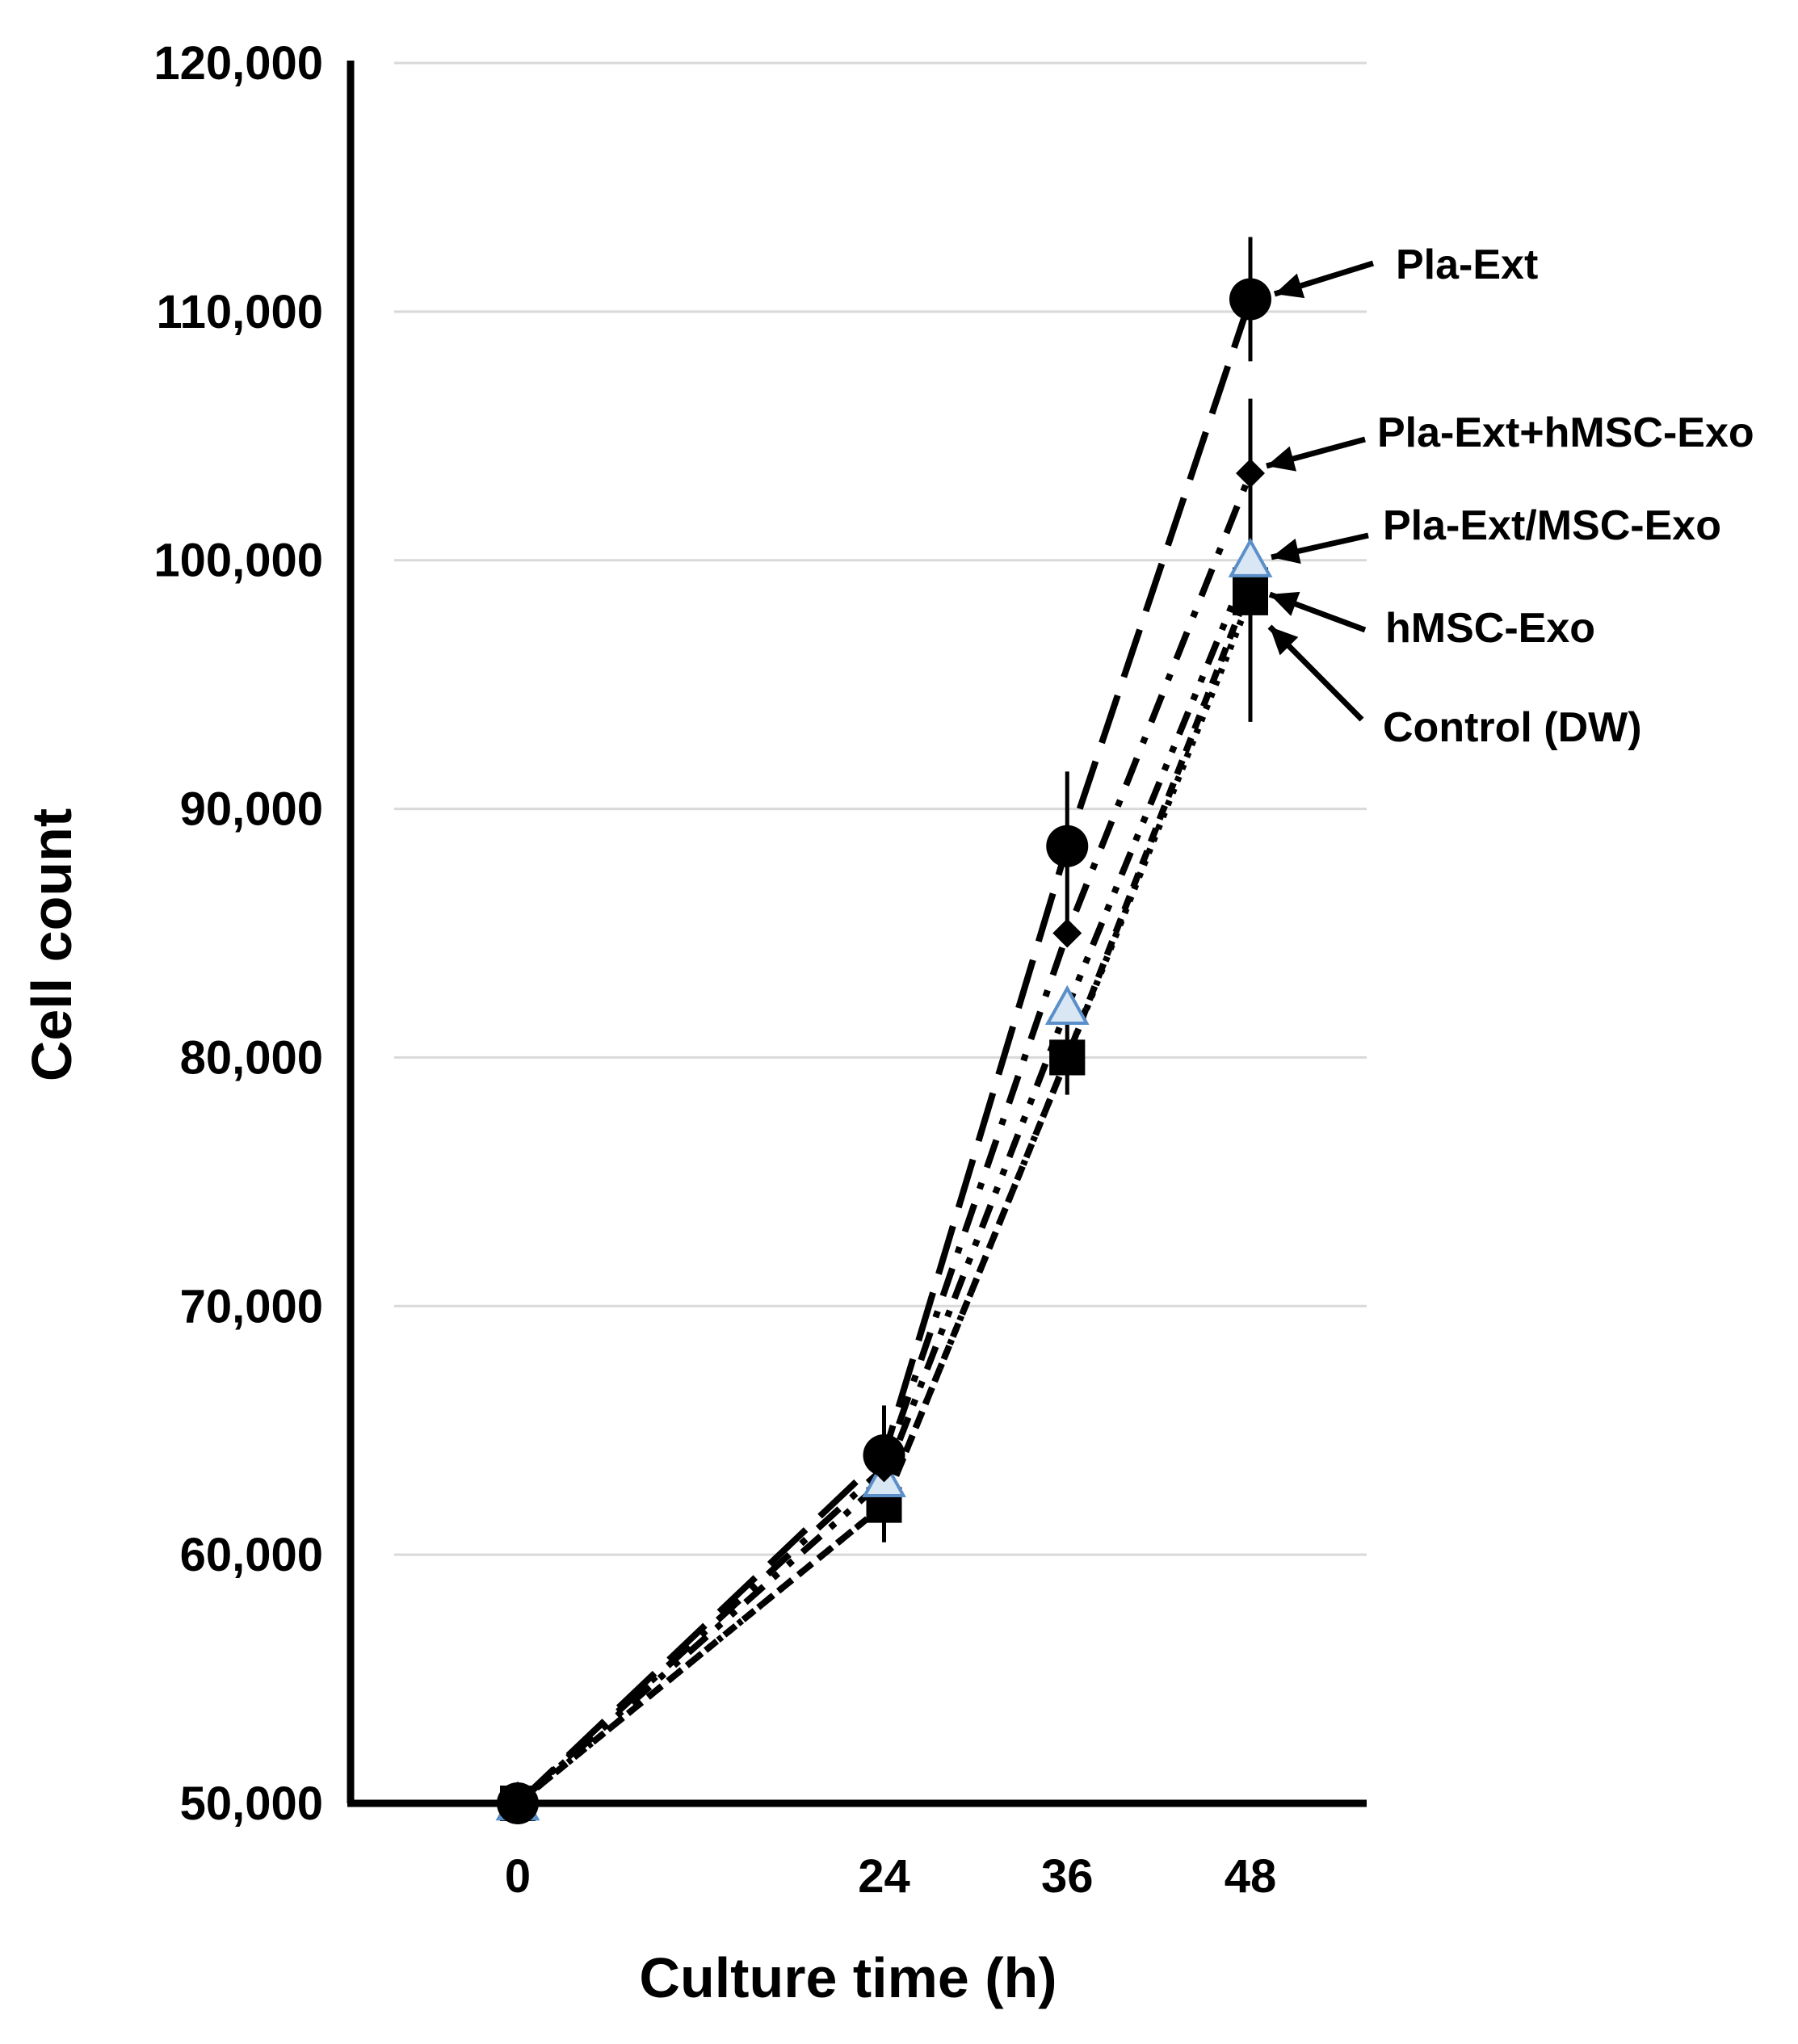  I want to click on series-label: Pla-Ext/MSC-Exo, so click(1552, 525).